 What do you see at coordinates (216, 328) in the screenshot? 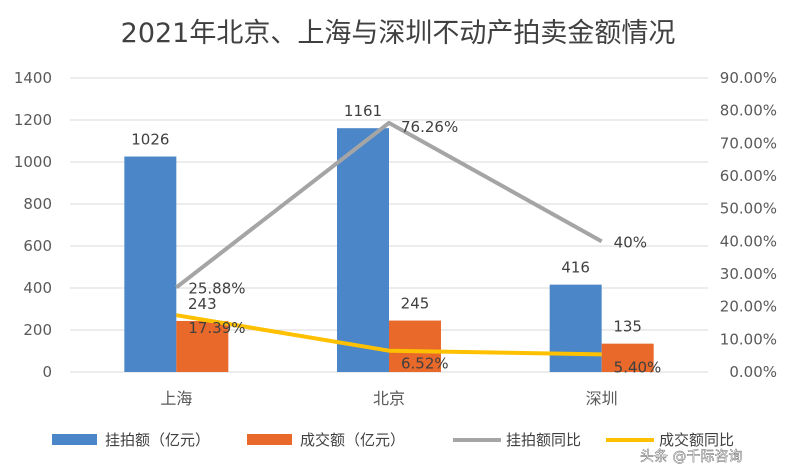
I see `line-data-label: 17.39%` at bounding box center [216, 328].